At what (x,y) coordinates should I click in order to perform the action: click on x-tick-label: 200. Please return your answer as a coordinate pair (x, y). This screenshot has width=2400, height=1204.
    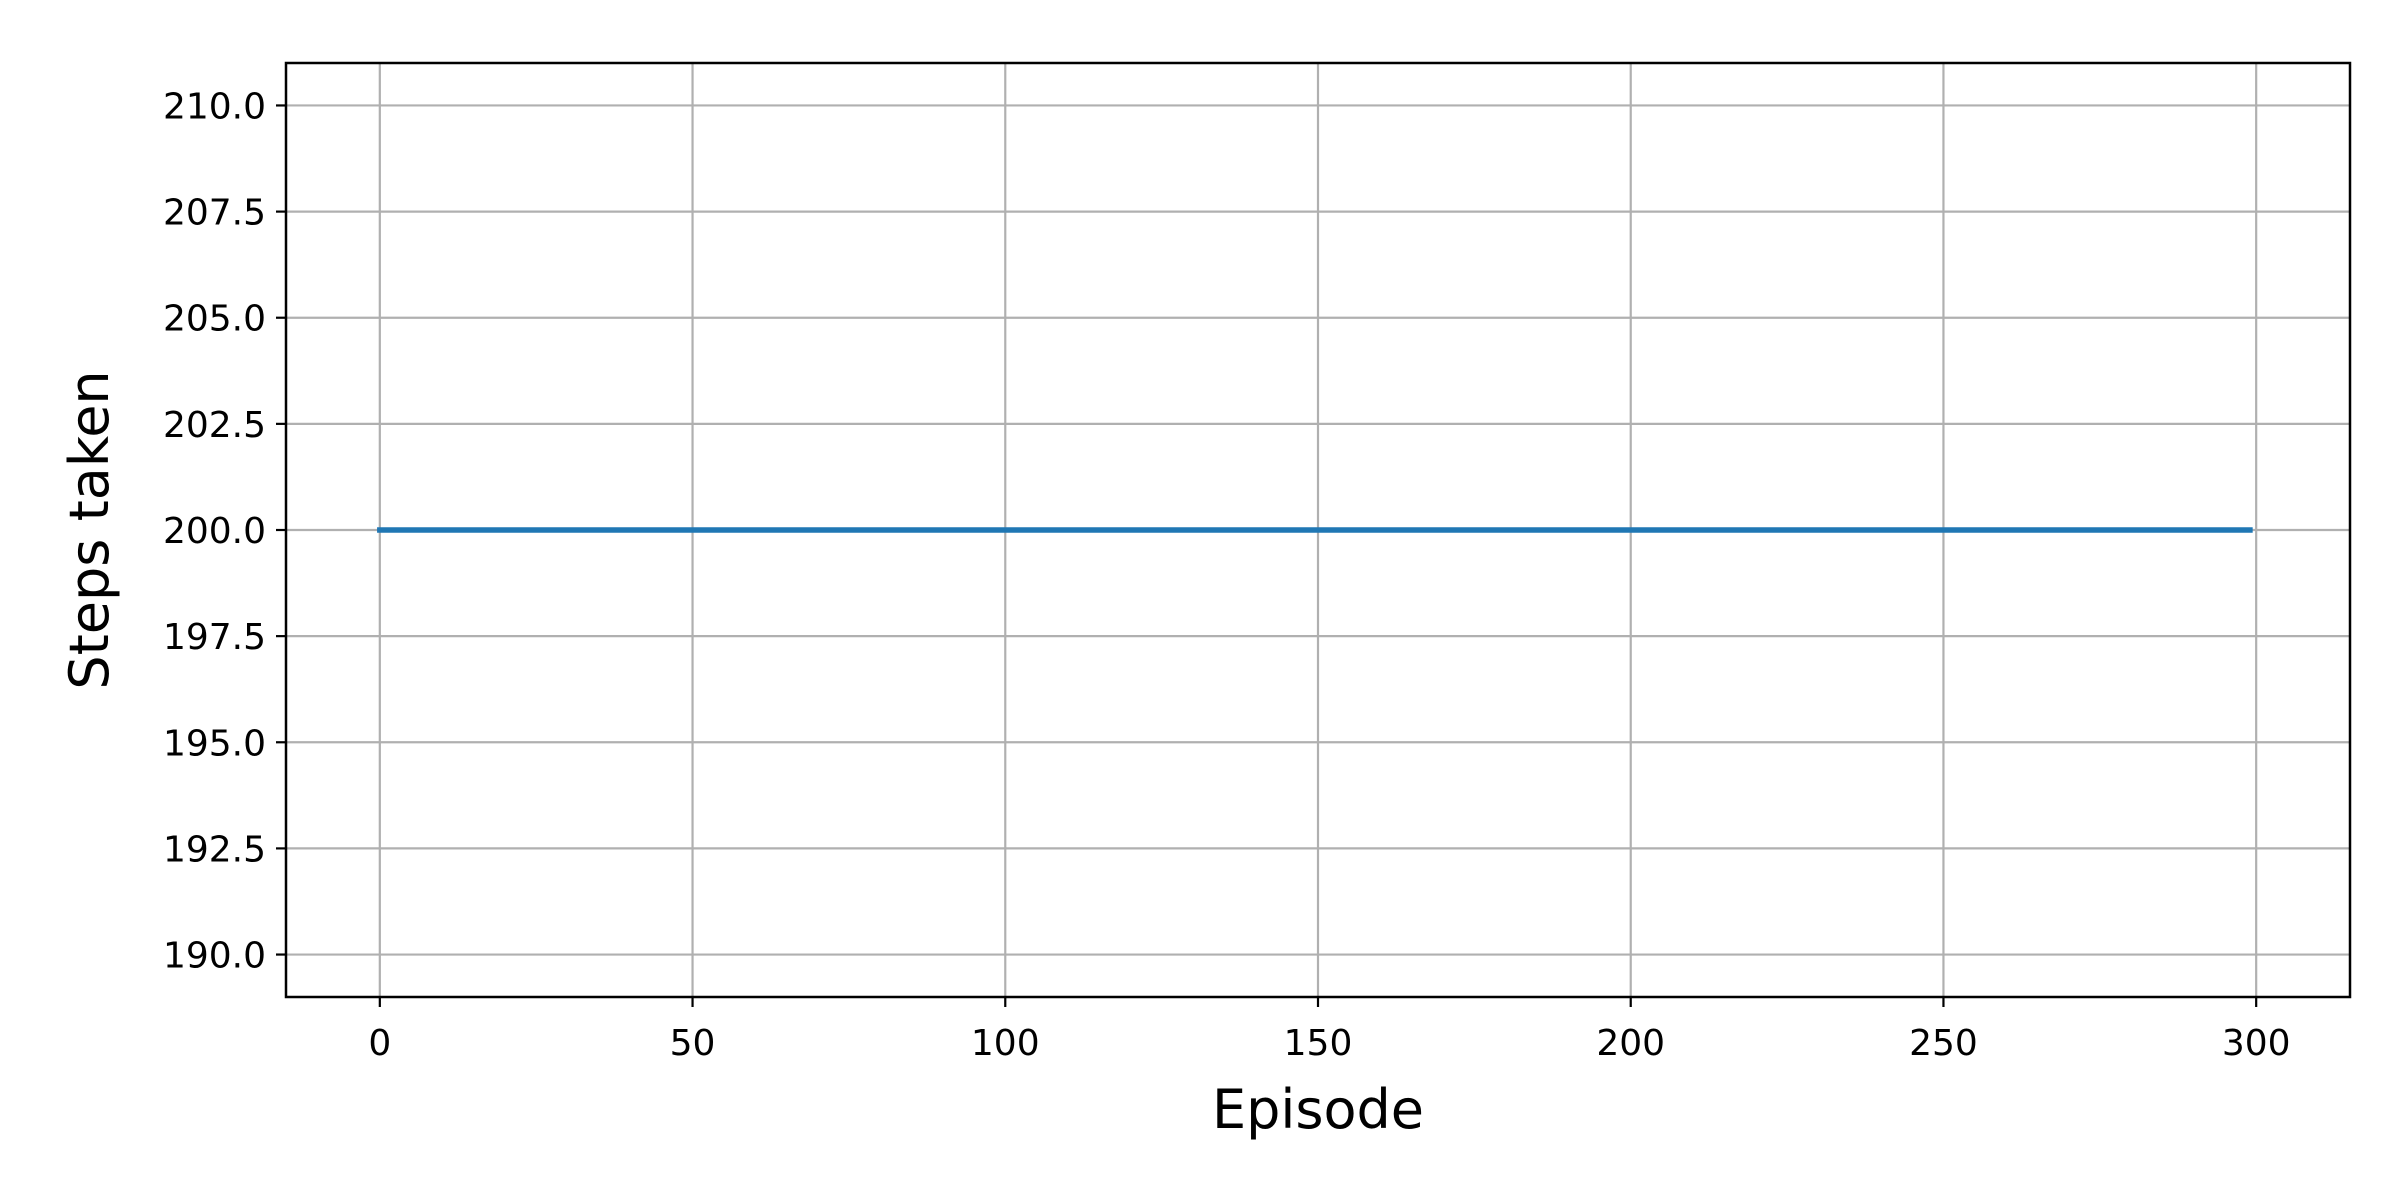
    Looking at the image, I should click on (1630, 1043).